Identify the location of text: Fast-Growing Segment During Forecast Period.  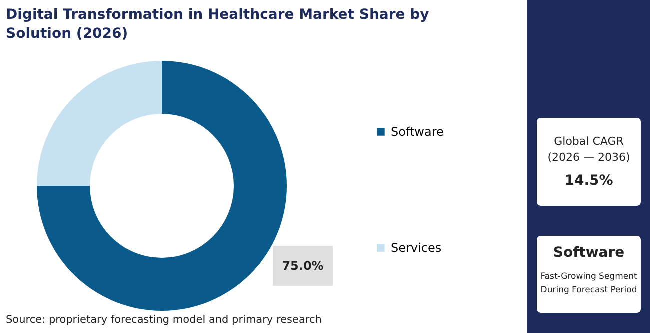
(589, 284).